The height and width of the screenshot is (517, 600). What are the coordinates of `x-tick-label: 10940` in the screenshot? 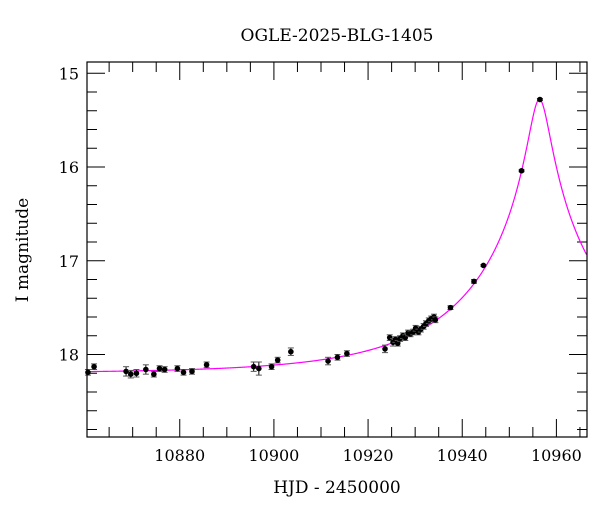 It's located at (462, 455).